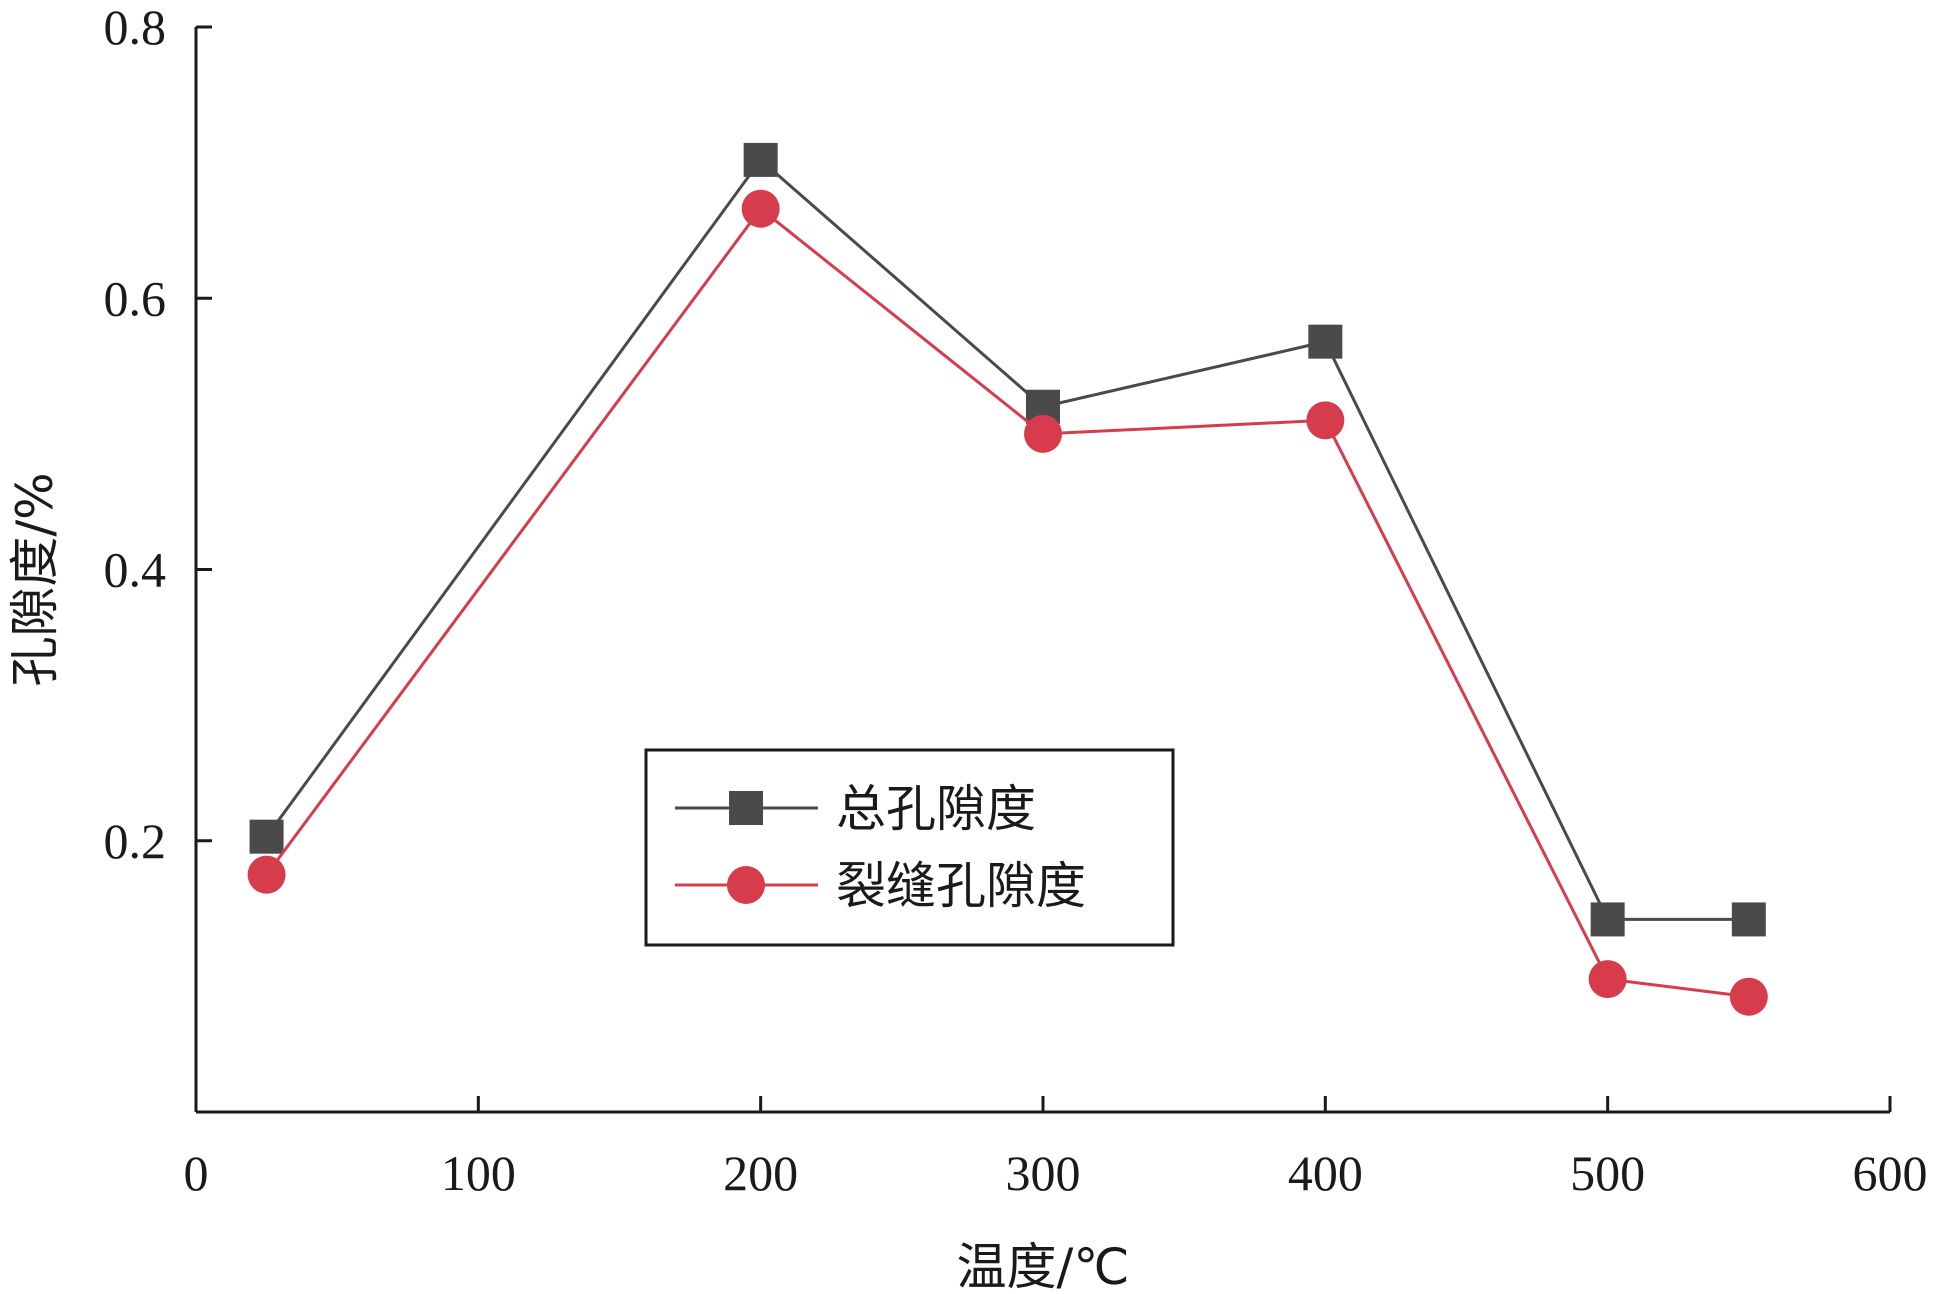 Image resolution: width=1940 pixels, height=1294 pixels. What do you see at coordinates (1043, 1266) in the screenshot?
I see `x-axis-title: 温度/℃` at bounding box center [1043, 1266].